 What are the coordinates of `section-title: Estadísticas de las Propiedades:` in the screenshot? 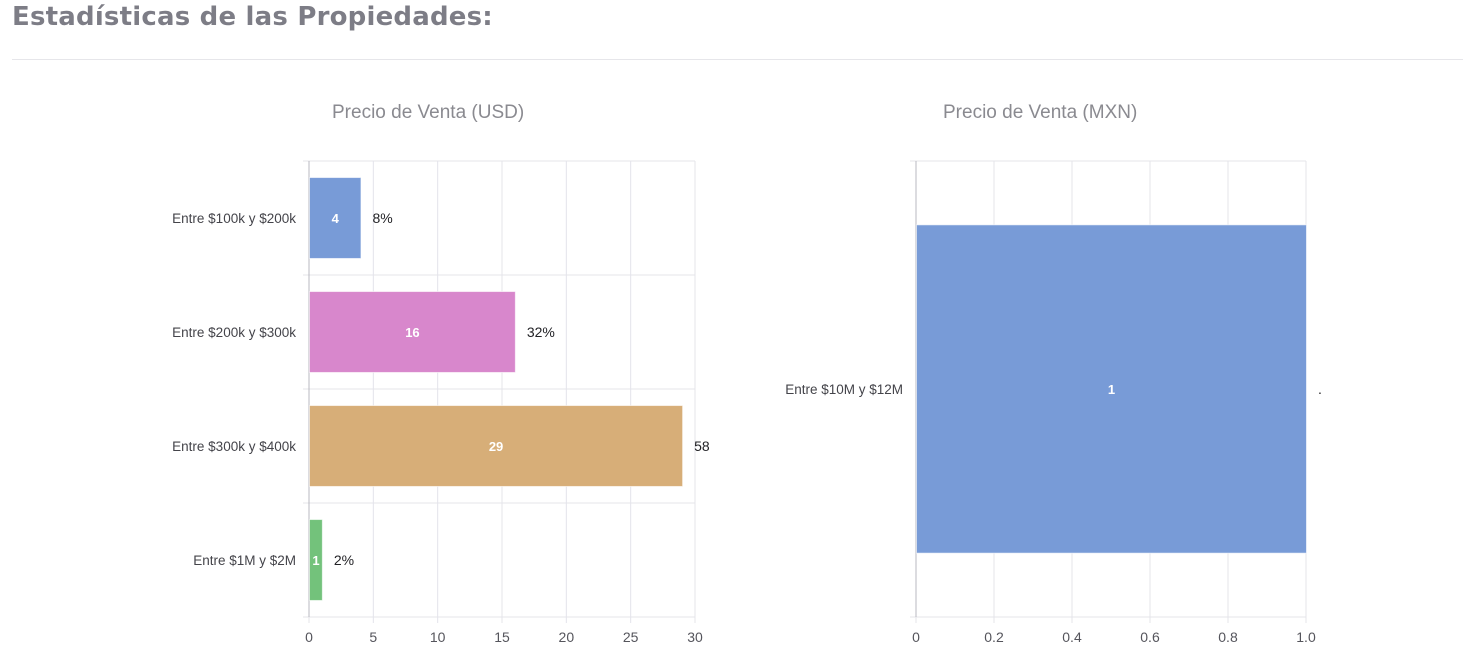 It's located at (252, 17).